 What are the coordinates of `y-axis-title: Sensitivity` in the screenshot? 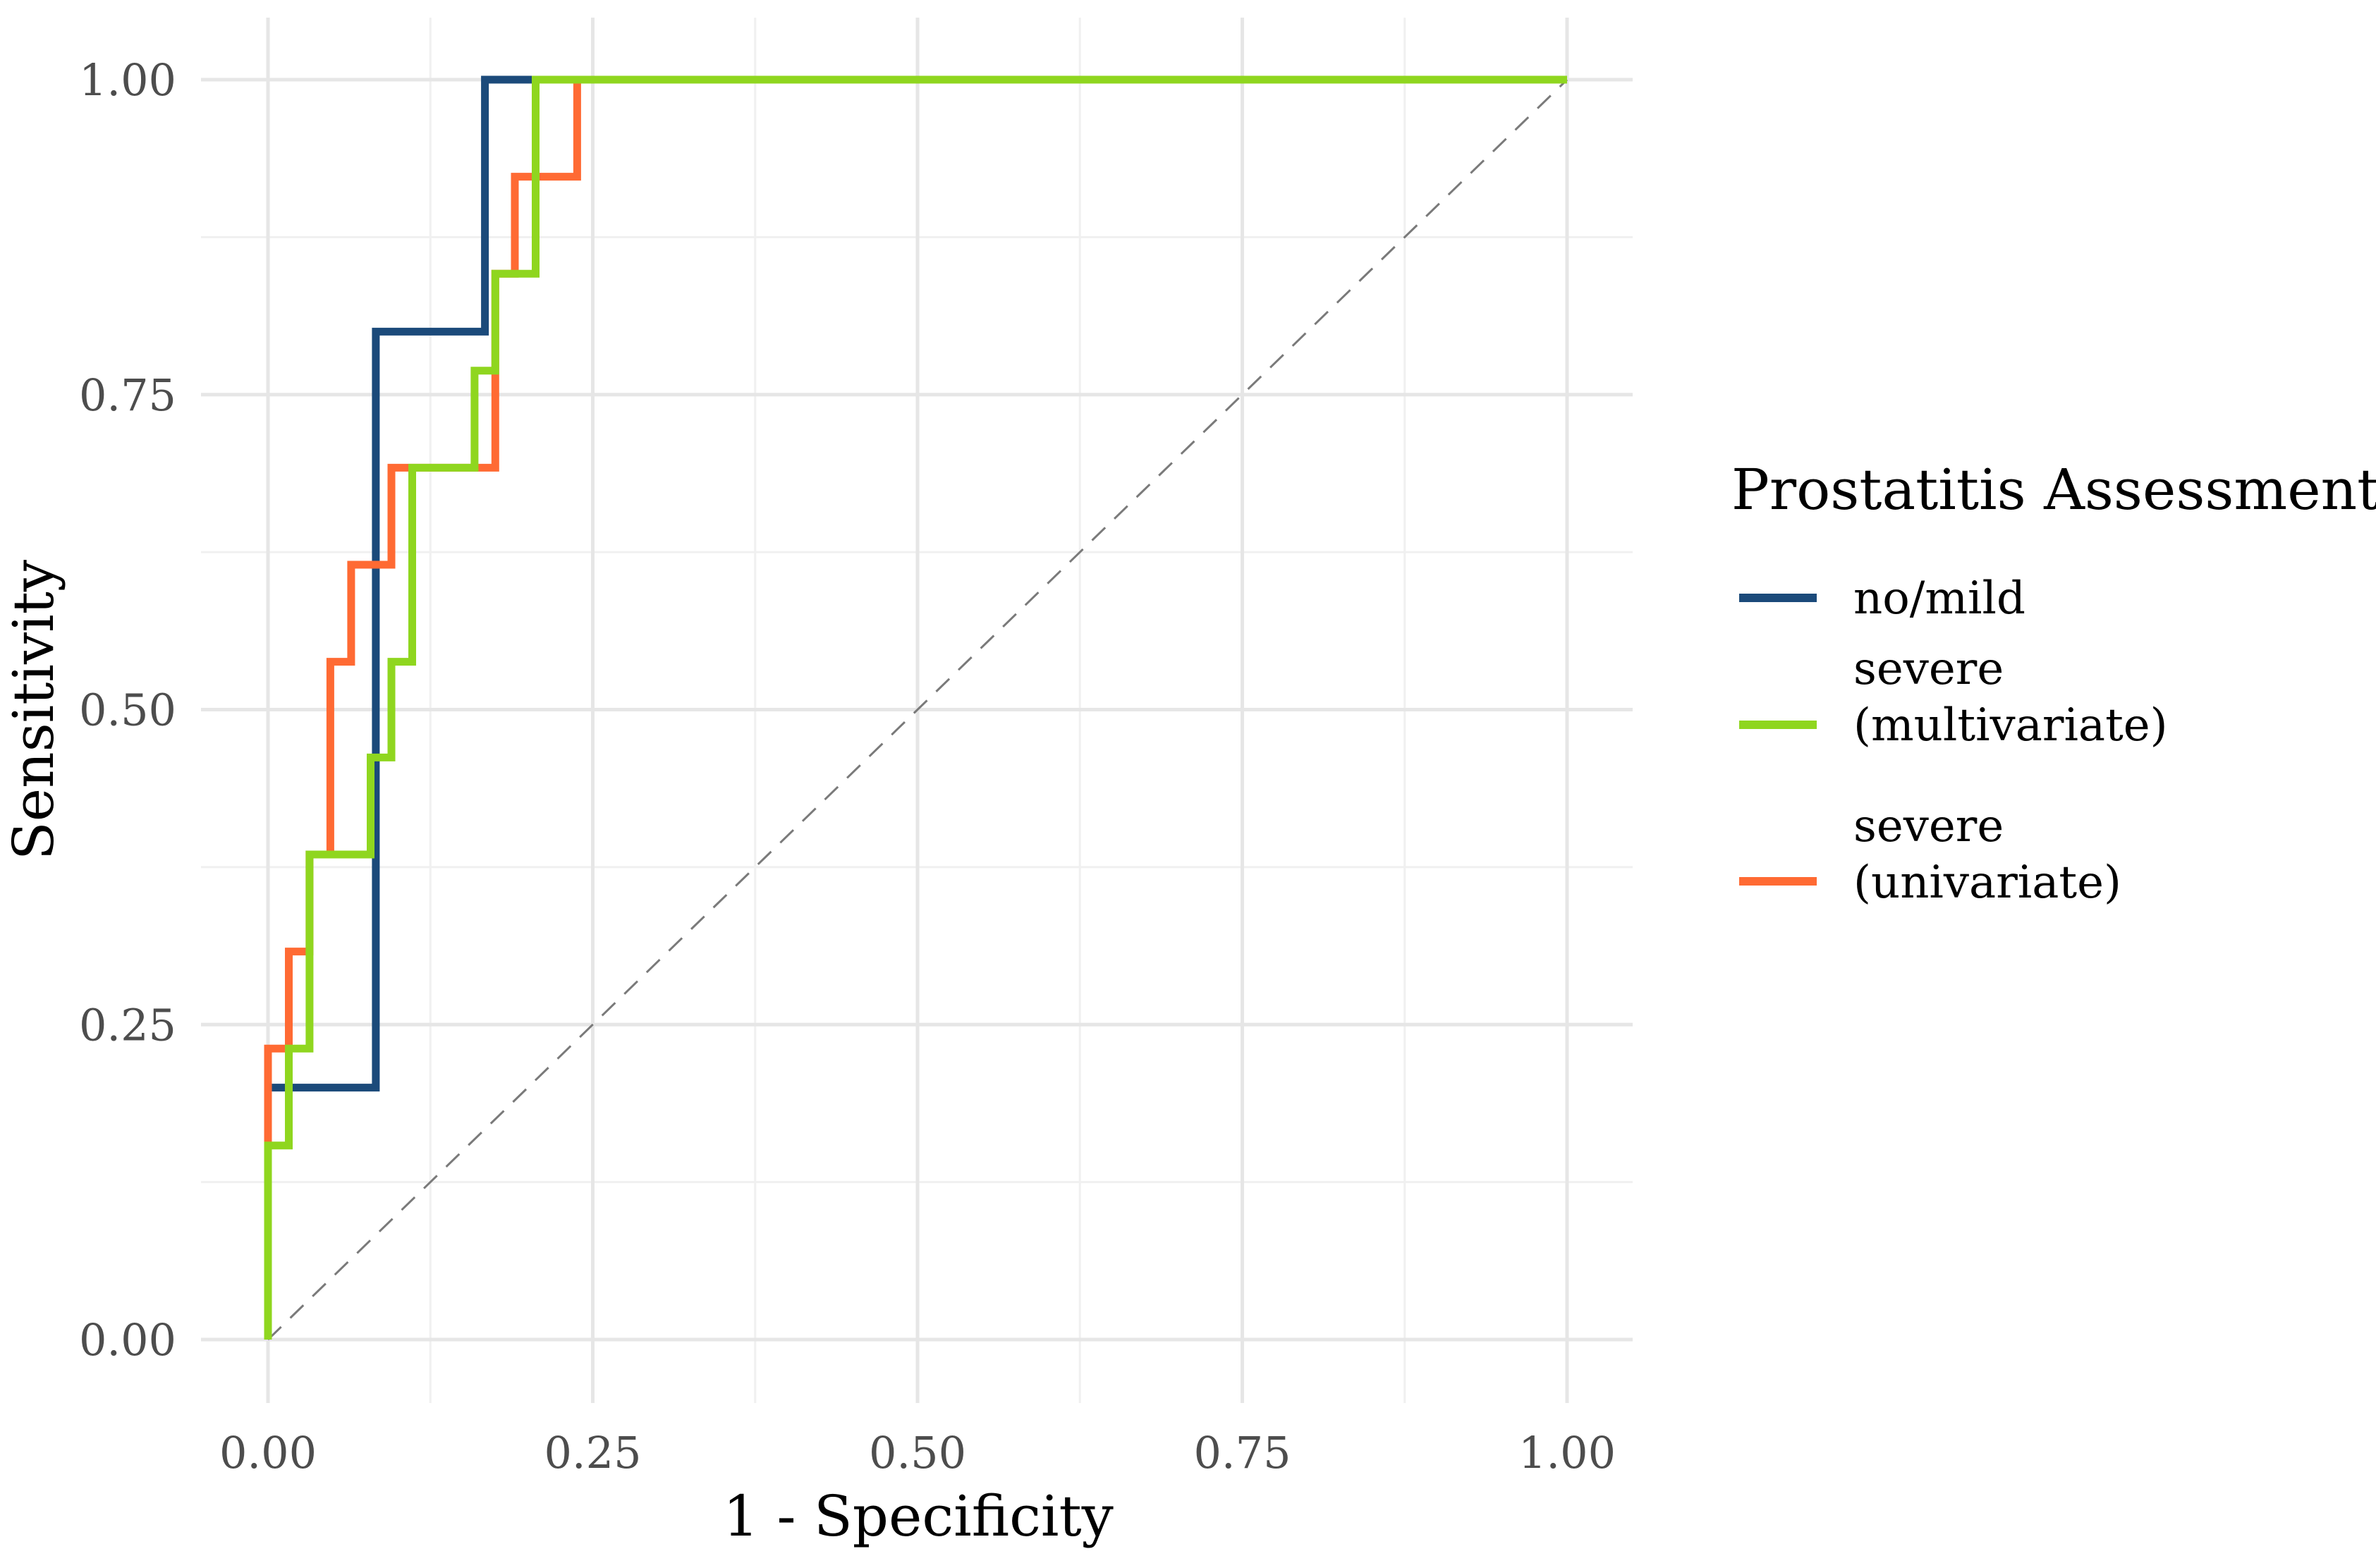 It's located at (33, 710).